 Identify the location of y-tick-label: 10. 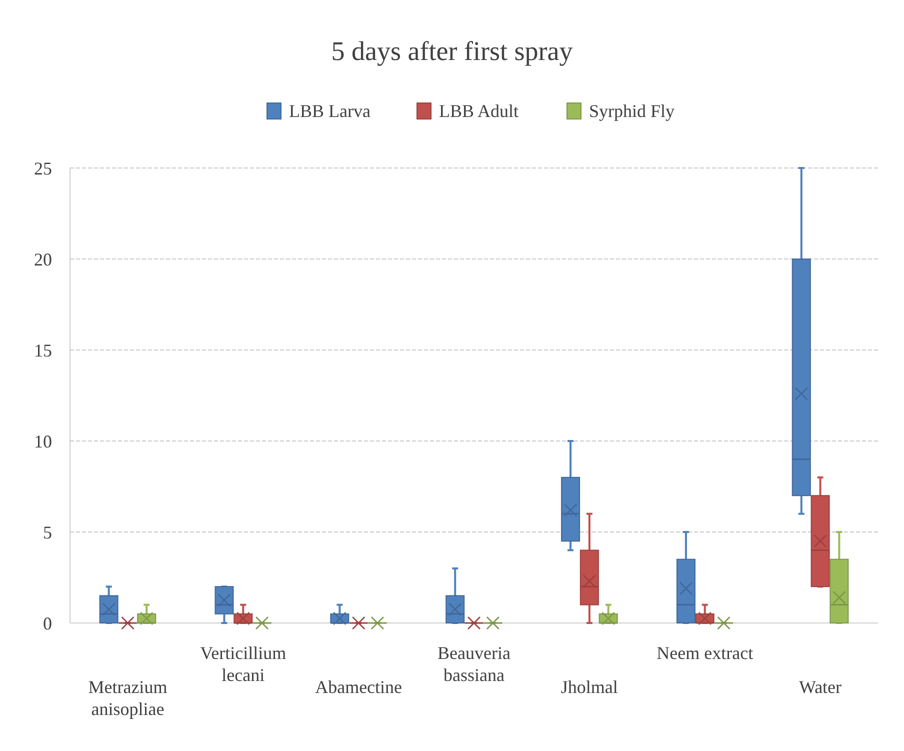
(43, 441).